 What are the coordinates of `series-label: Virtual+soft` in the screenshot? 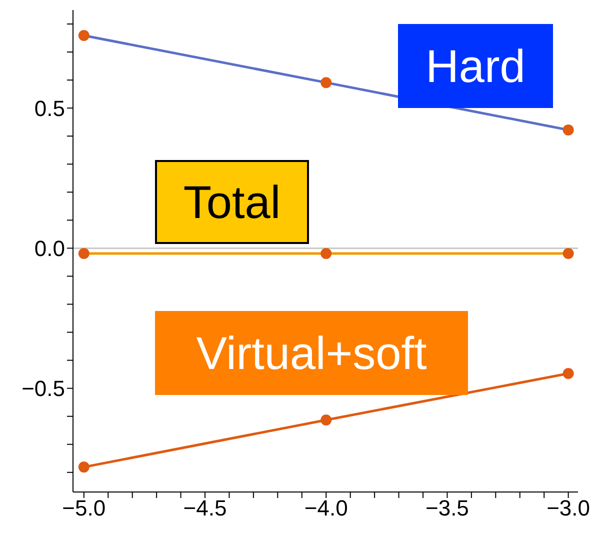 It's located at (311, 353).